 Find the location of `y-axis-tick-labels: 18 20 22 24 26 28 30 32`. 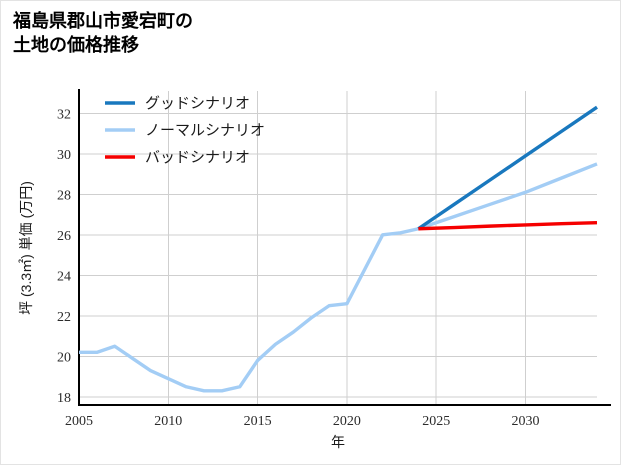

y-axis-tick-labels: 18 20 22 24 26 28 30 32 is located at coordinates (64, 256).